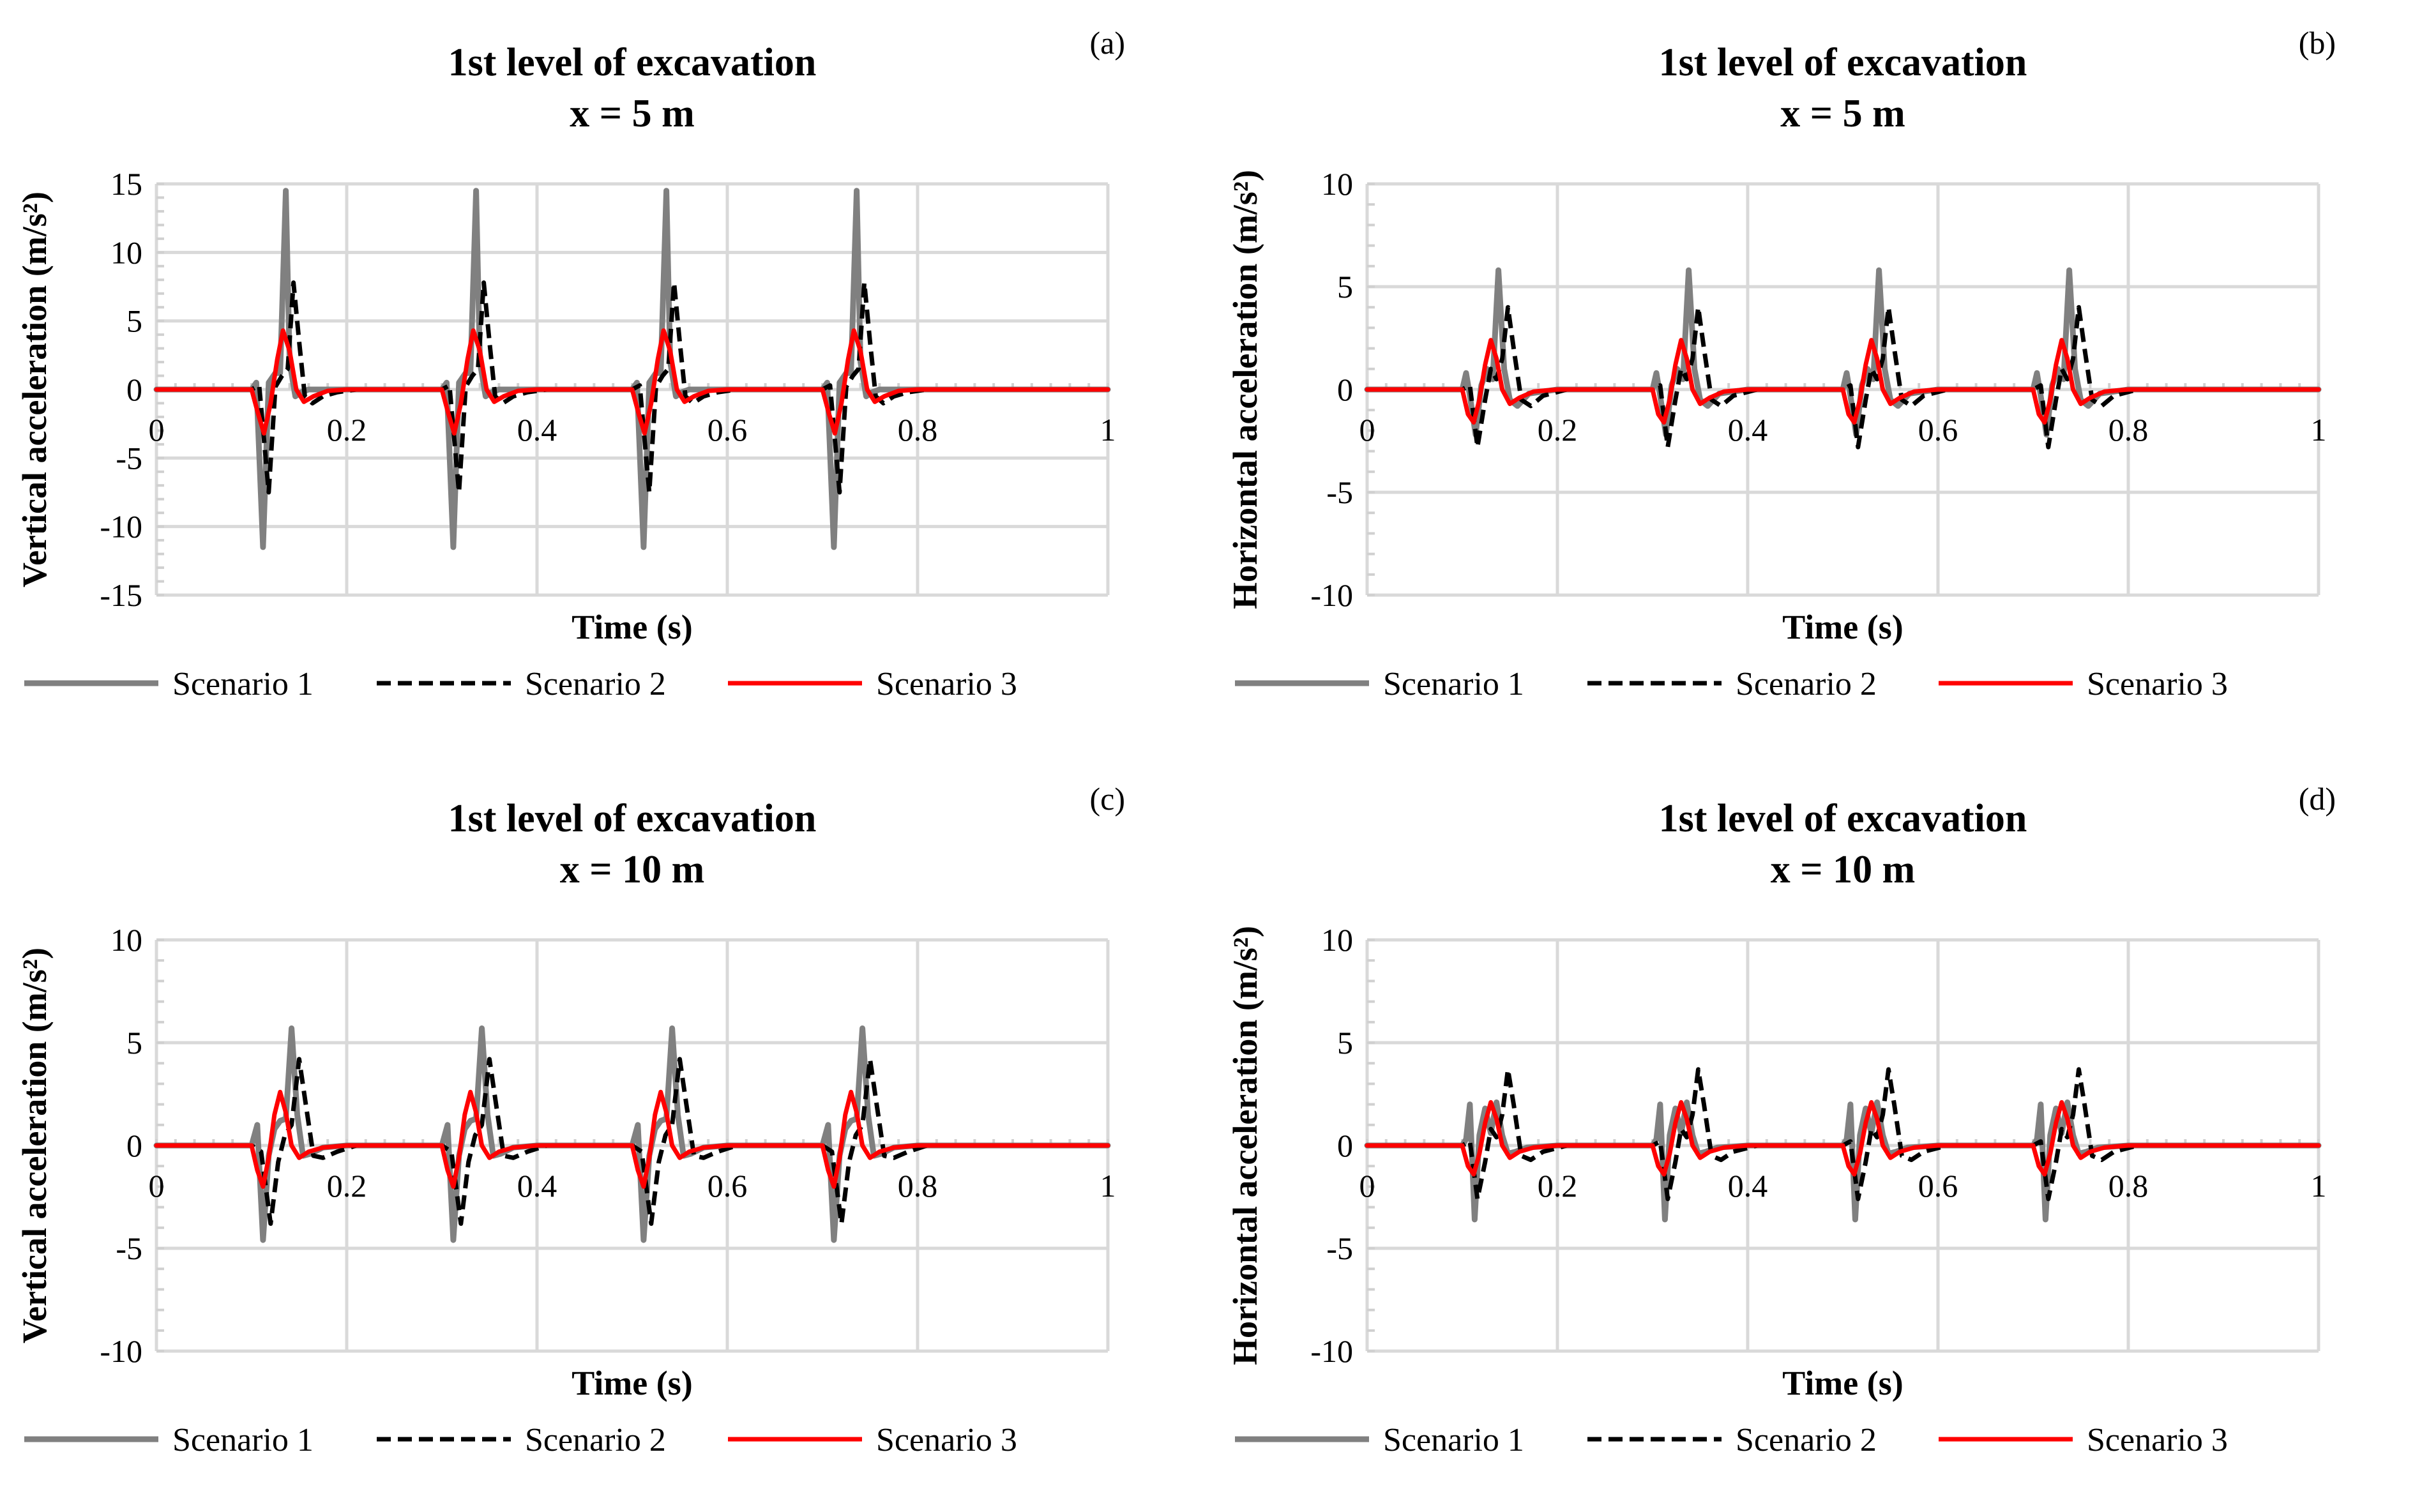 The height and width of the screenshot is (1512, 2422). I want to click on y-tick-label: 15, so click(126, 184).